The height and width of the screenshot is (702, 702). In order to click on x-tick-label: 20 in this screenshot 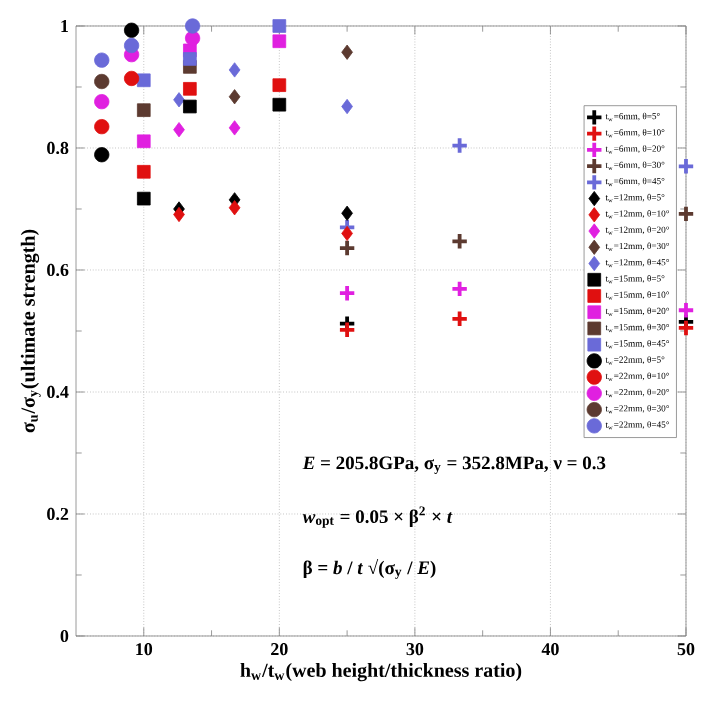, I will do `click(279, 649)`.